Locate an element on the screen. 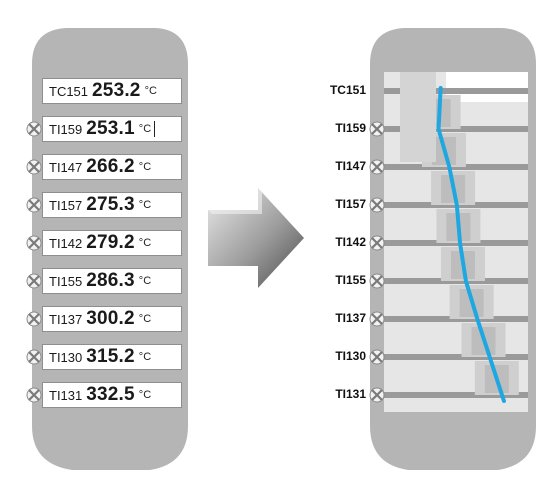 The height and width of the screenshot is (484, 560). temperature-distribution is located at coordinates (459, 233).